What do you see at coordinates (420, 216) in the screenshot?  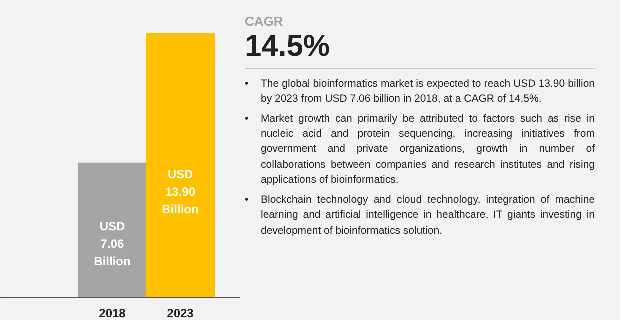 I see `text: • Blockchain technology and cloud technology, integration of machine learning and artificial intelligence in healthcare, IT giants investing in development of bioinformatics solution.` at bounding box center [420, 216].